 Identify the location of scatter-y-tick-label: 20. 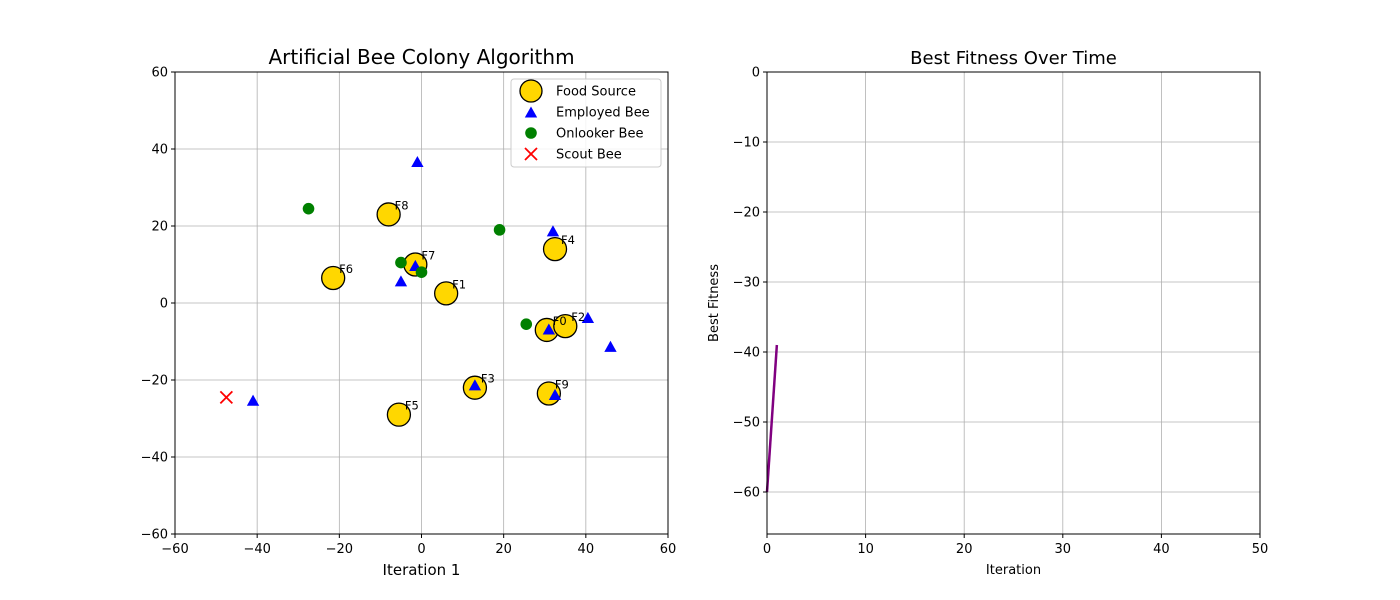
(159, 227).